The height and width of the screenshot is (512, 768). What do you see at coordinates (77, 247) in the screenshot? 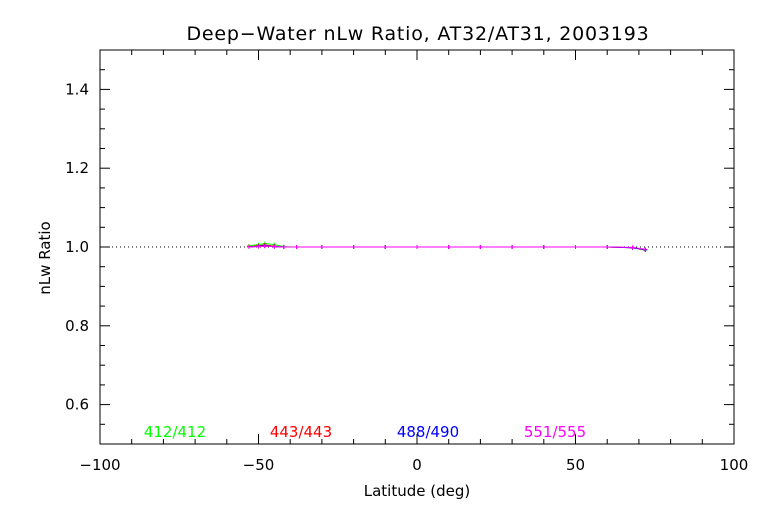
I see `y-tick-label: 1.0` at bounding box center [77, 247].